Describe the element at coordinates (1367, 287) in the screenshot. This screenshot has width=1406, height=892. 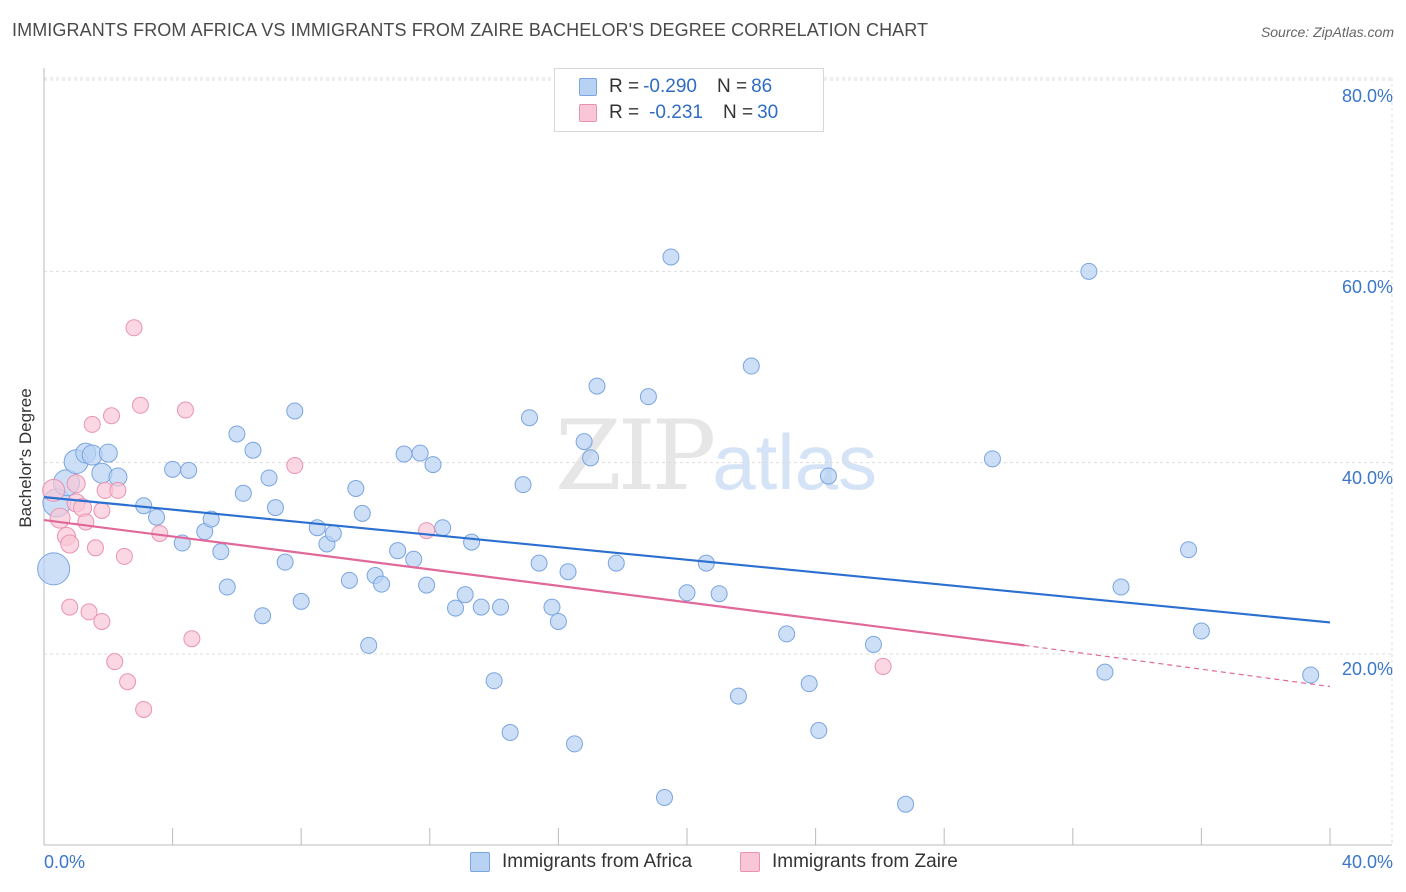
I see `y-tick-label-60: 60.0%` at that location.